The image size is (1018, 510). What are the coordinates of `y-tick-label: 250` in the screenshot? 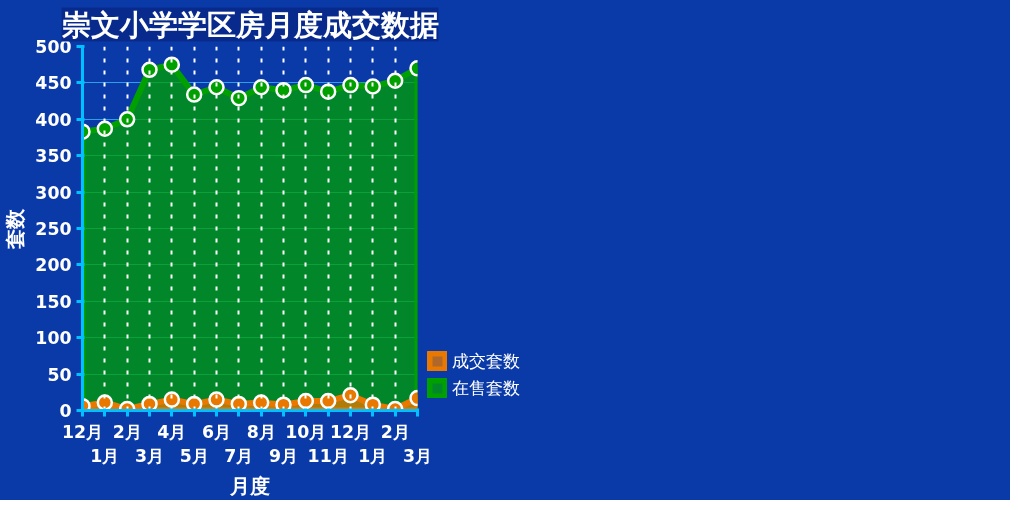 It's located at (53, 229).